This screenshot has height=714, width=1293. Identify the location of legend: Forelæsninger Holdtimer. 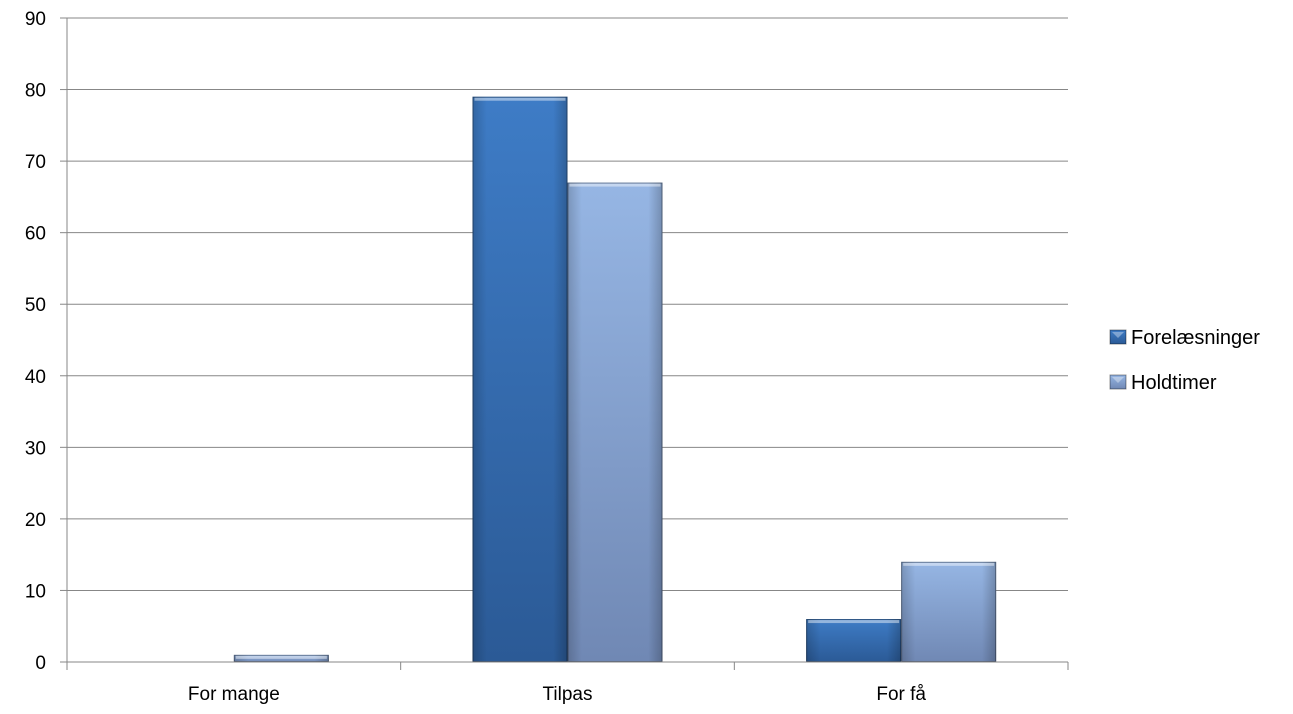
(1184, 360).